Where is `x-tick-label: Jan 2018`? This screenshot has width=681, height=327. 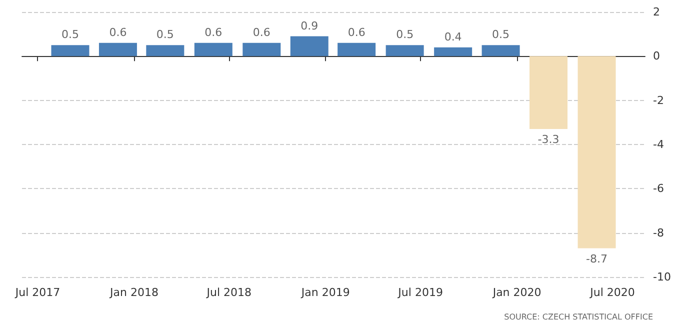 x-tick-label: Jan 2018 is located at coordinates (133, 292).